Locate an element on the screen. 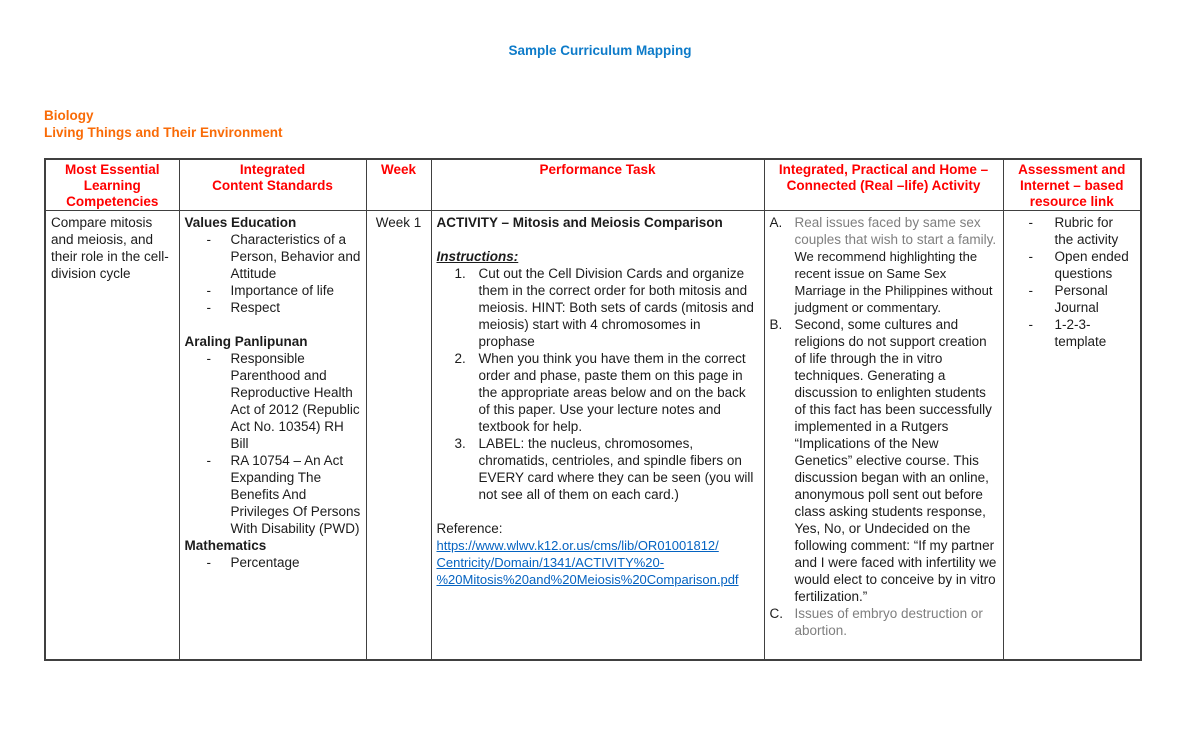 This screenshot has height=729, width=1200. cell-week: Week 1 is located at coordinates (398, 435).